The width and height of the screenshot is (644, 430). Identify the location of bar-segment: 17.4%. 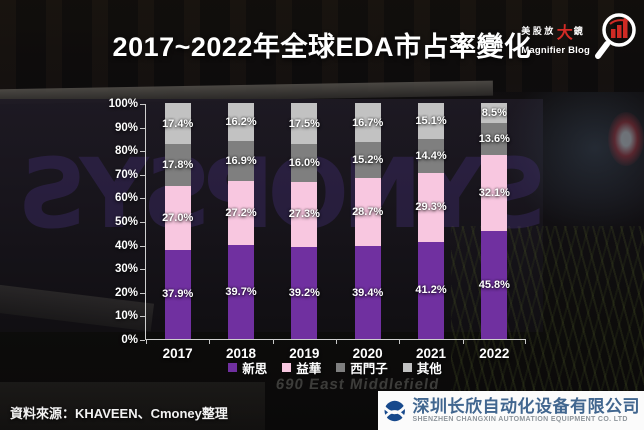
(178, 123).